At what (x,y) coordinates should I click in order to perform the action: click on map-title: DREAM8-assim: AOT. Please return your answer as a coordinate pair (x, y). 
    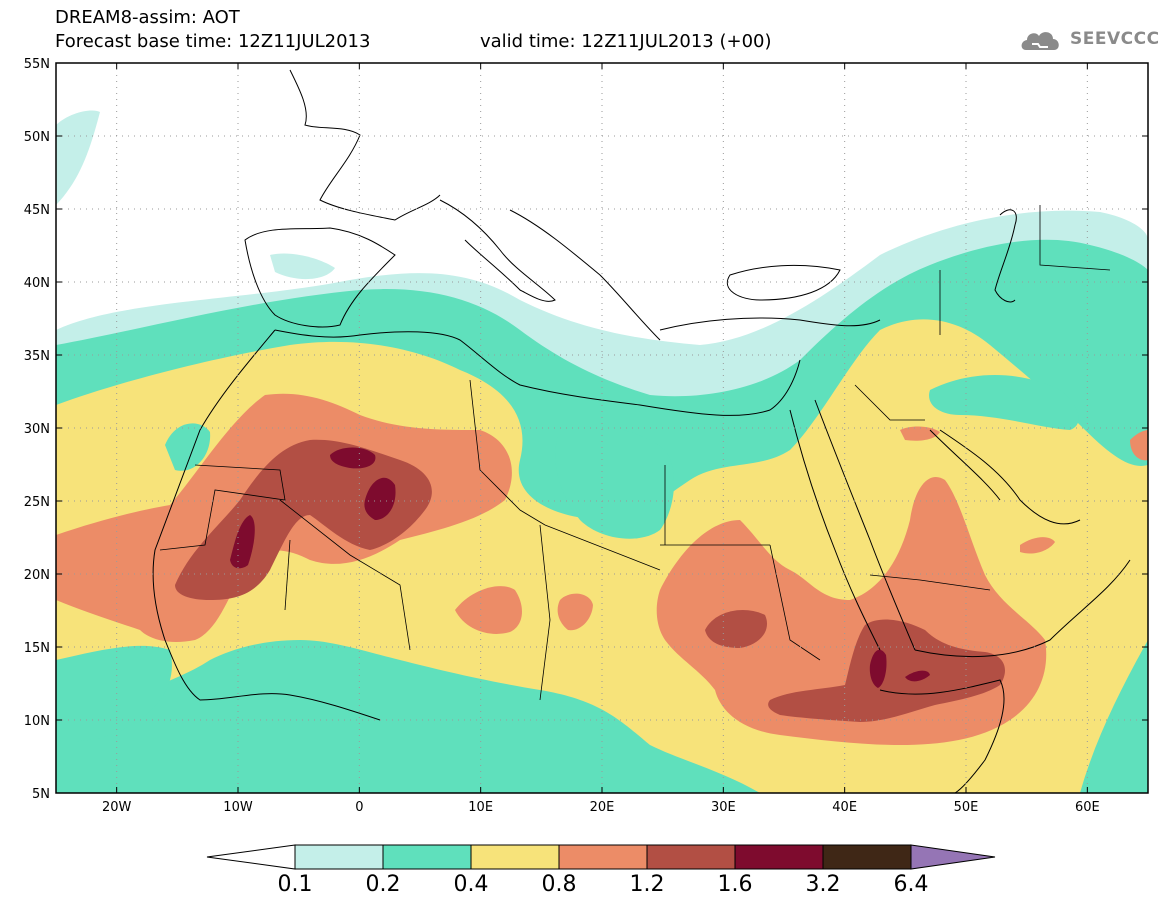
    Looking at the image, I should click on (147, 17).